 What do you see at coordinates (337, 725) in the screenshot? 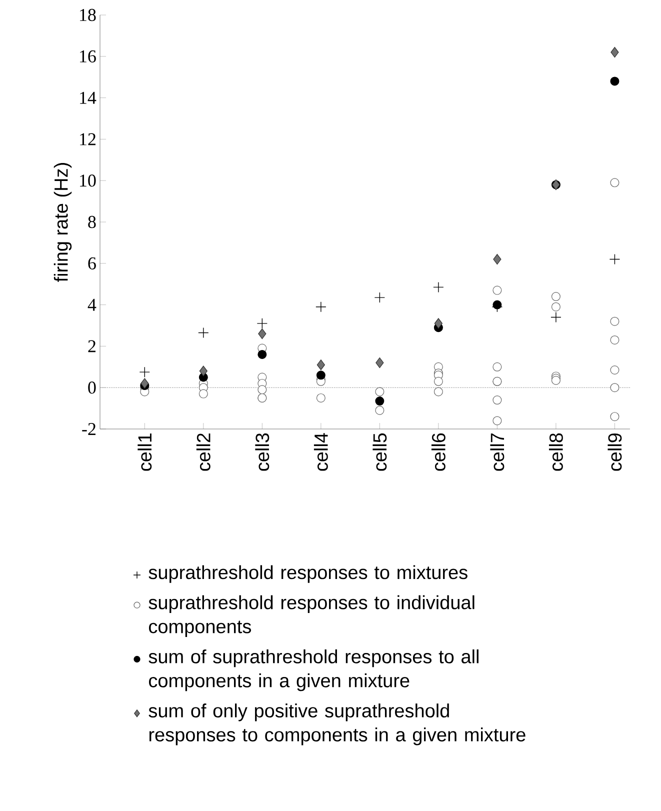
I see `legend-label: sum of only positive suprathreshold responses to components in a given mixture` at bounding box center [337, 725].